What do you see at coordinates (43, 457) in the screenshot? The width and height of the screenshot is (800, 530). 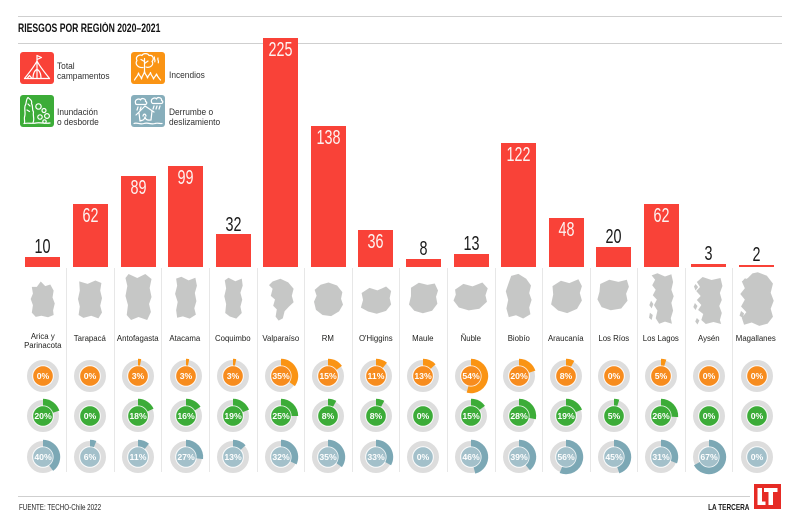 I see `svg-text: 40%` at bounding box center [43, 457].